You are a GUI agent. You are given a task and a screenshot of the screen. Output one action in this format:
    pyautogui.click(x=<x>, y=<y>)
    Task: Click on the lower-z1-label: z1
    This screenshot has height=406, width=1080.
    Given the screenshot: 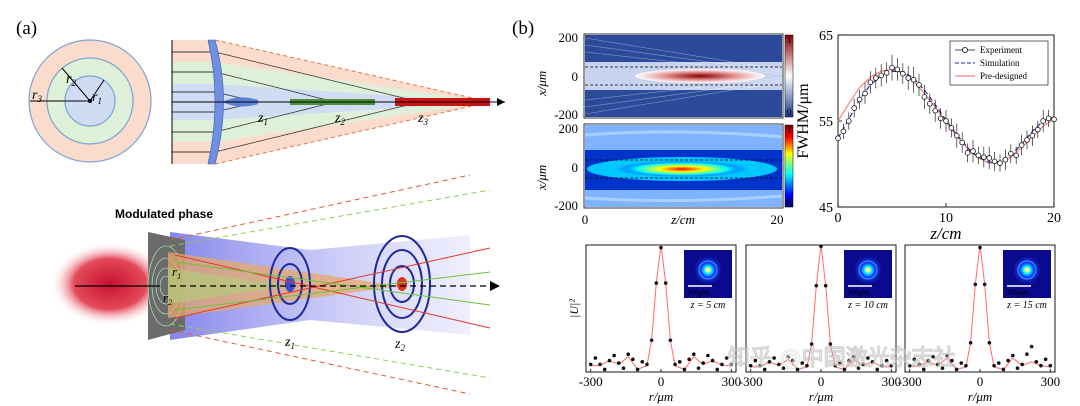 What is the action you would take?
    pyautogui.click(x=289, y=343)
    